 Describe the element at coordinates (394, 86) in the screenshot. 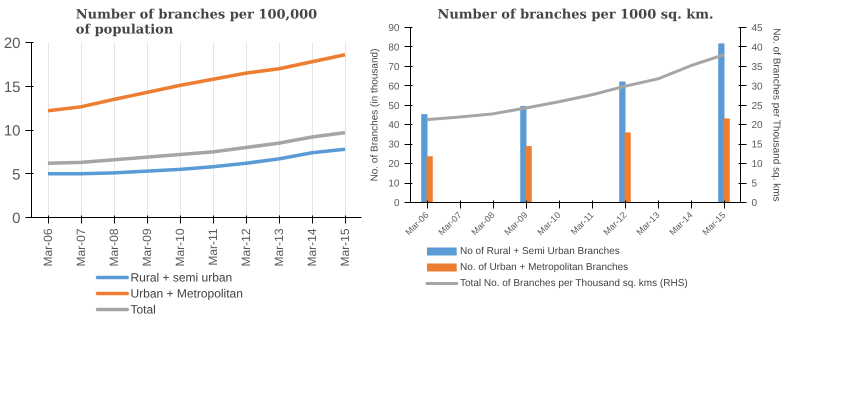

I see `y-tick-label: 60` at that location.